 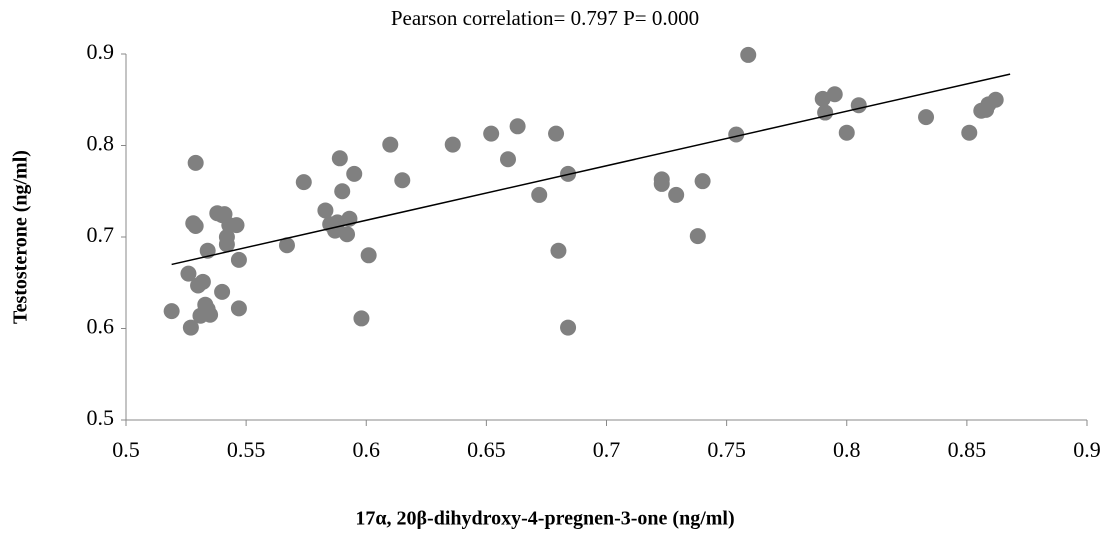 What do you see at coordinates (607, 449) in the screenshot?
I see `x-tick-label: 0.7` at bounding box center [607, 449].